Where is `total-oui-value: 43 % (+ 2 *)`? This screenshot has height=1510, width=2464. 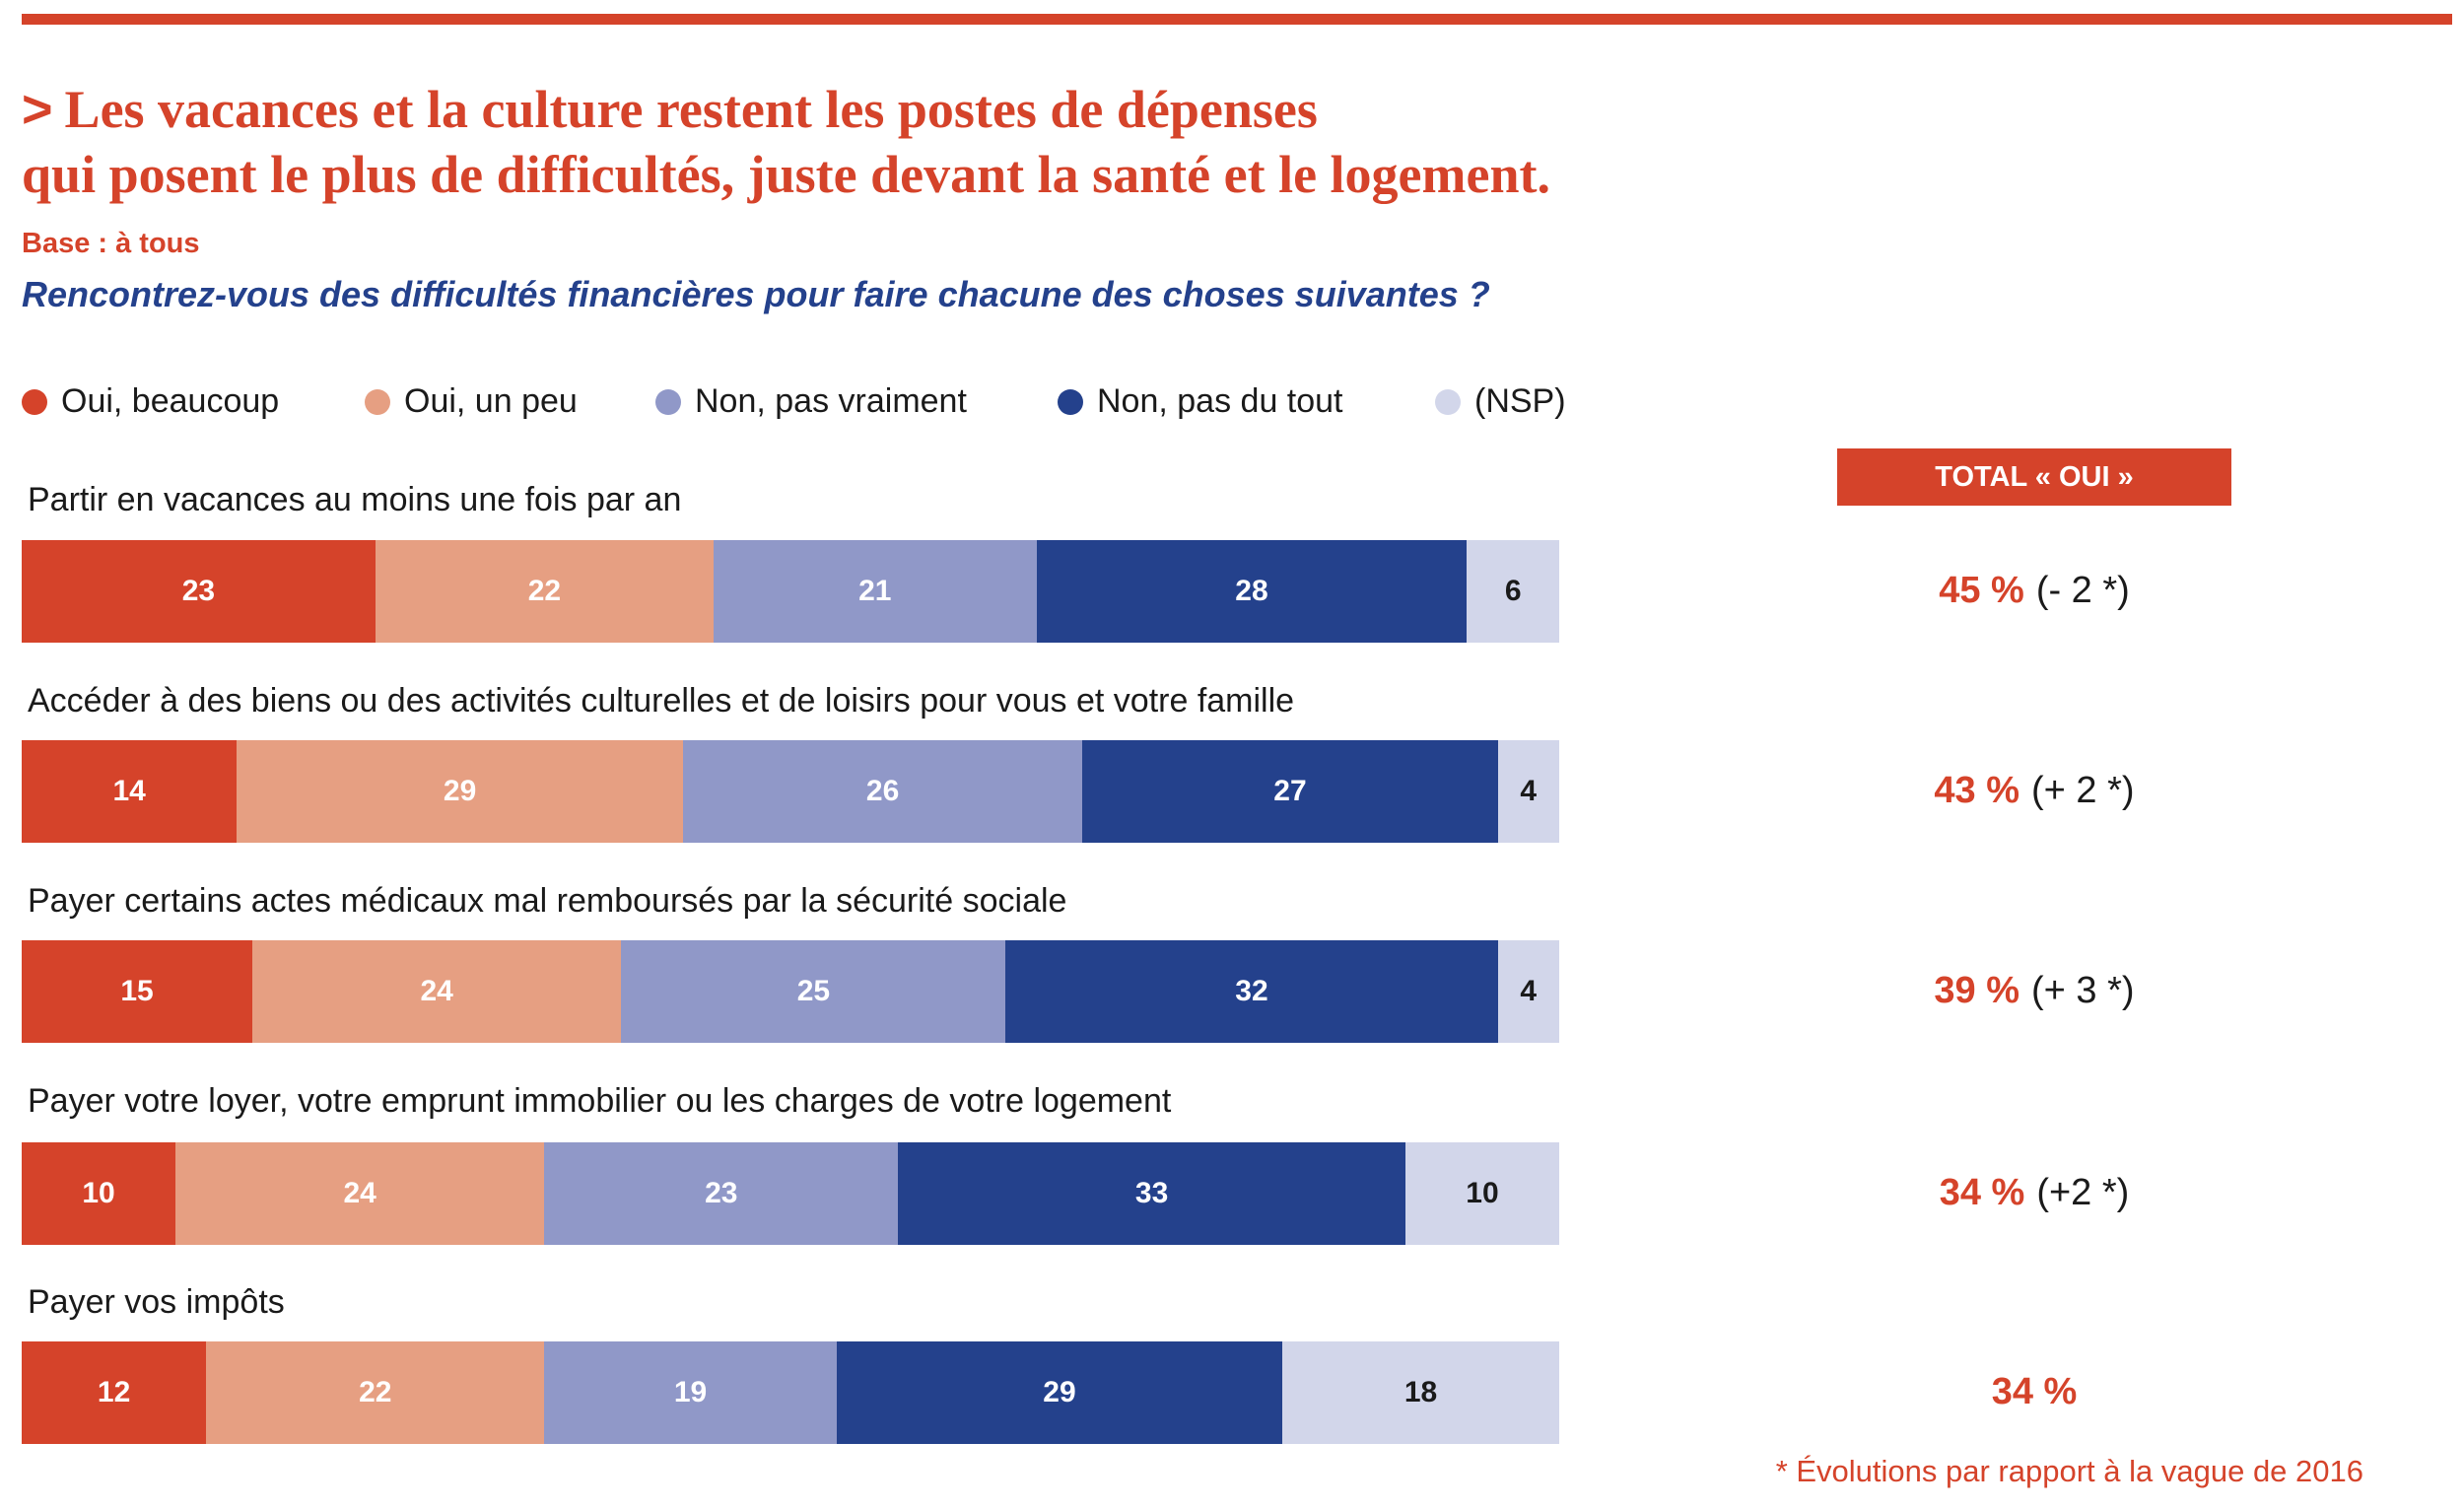 total-oui-value: 43 % (+ 2 *) is located at coordinates (2034, 791).